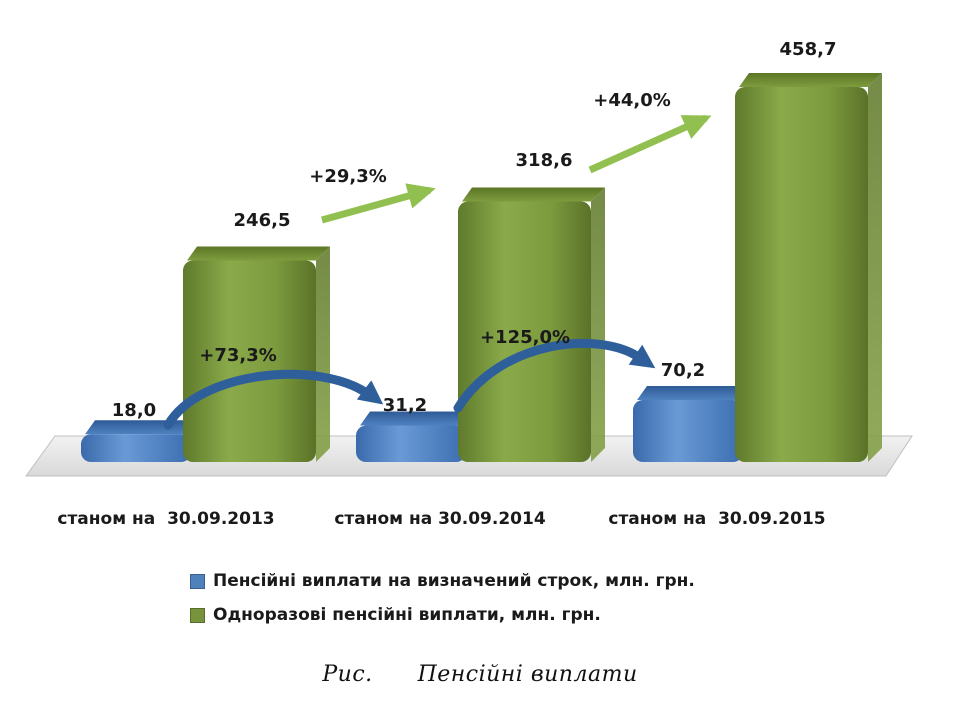 This screenshot has height=720, width=960. What do you see at coordinates (238, 355) in the screenshot?
I see `growth-label-series1-1: +73,3%` at bounding box center [238, 355].